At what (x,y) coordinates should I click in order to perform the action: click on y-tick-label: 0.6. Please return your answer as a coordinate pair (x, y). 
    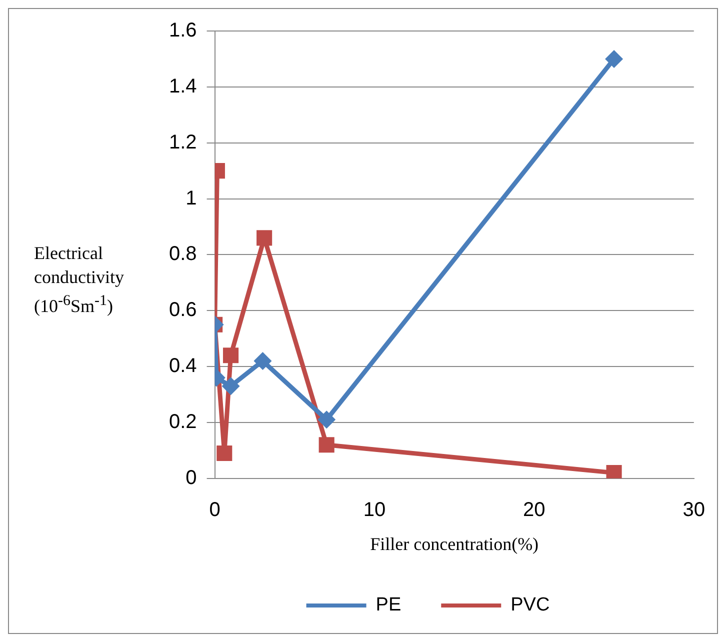
    Looking at the image, I should click on (182, 310).